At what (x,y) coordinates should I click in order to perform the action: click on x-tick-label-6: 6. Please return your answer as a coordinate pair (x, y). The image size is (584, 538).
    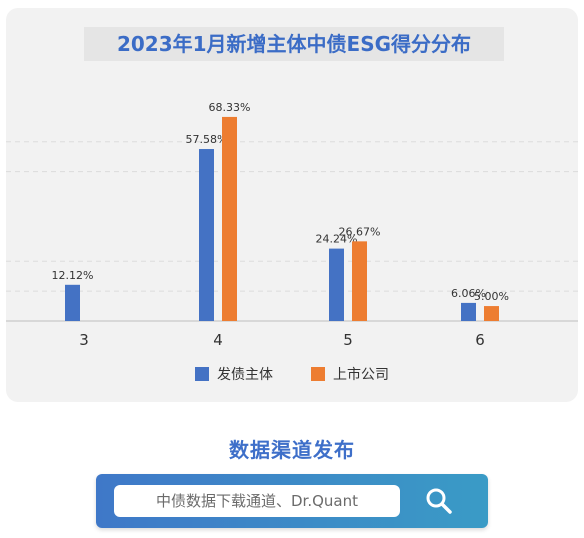
    Looking at the image, I should click on (480, 340).